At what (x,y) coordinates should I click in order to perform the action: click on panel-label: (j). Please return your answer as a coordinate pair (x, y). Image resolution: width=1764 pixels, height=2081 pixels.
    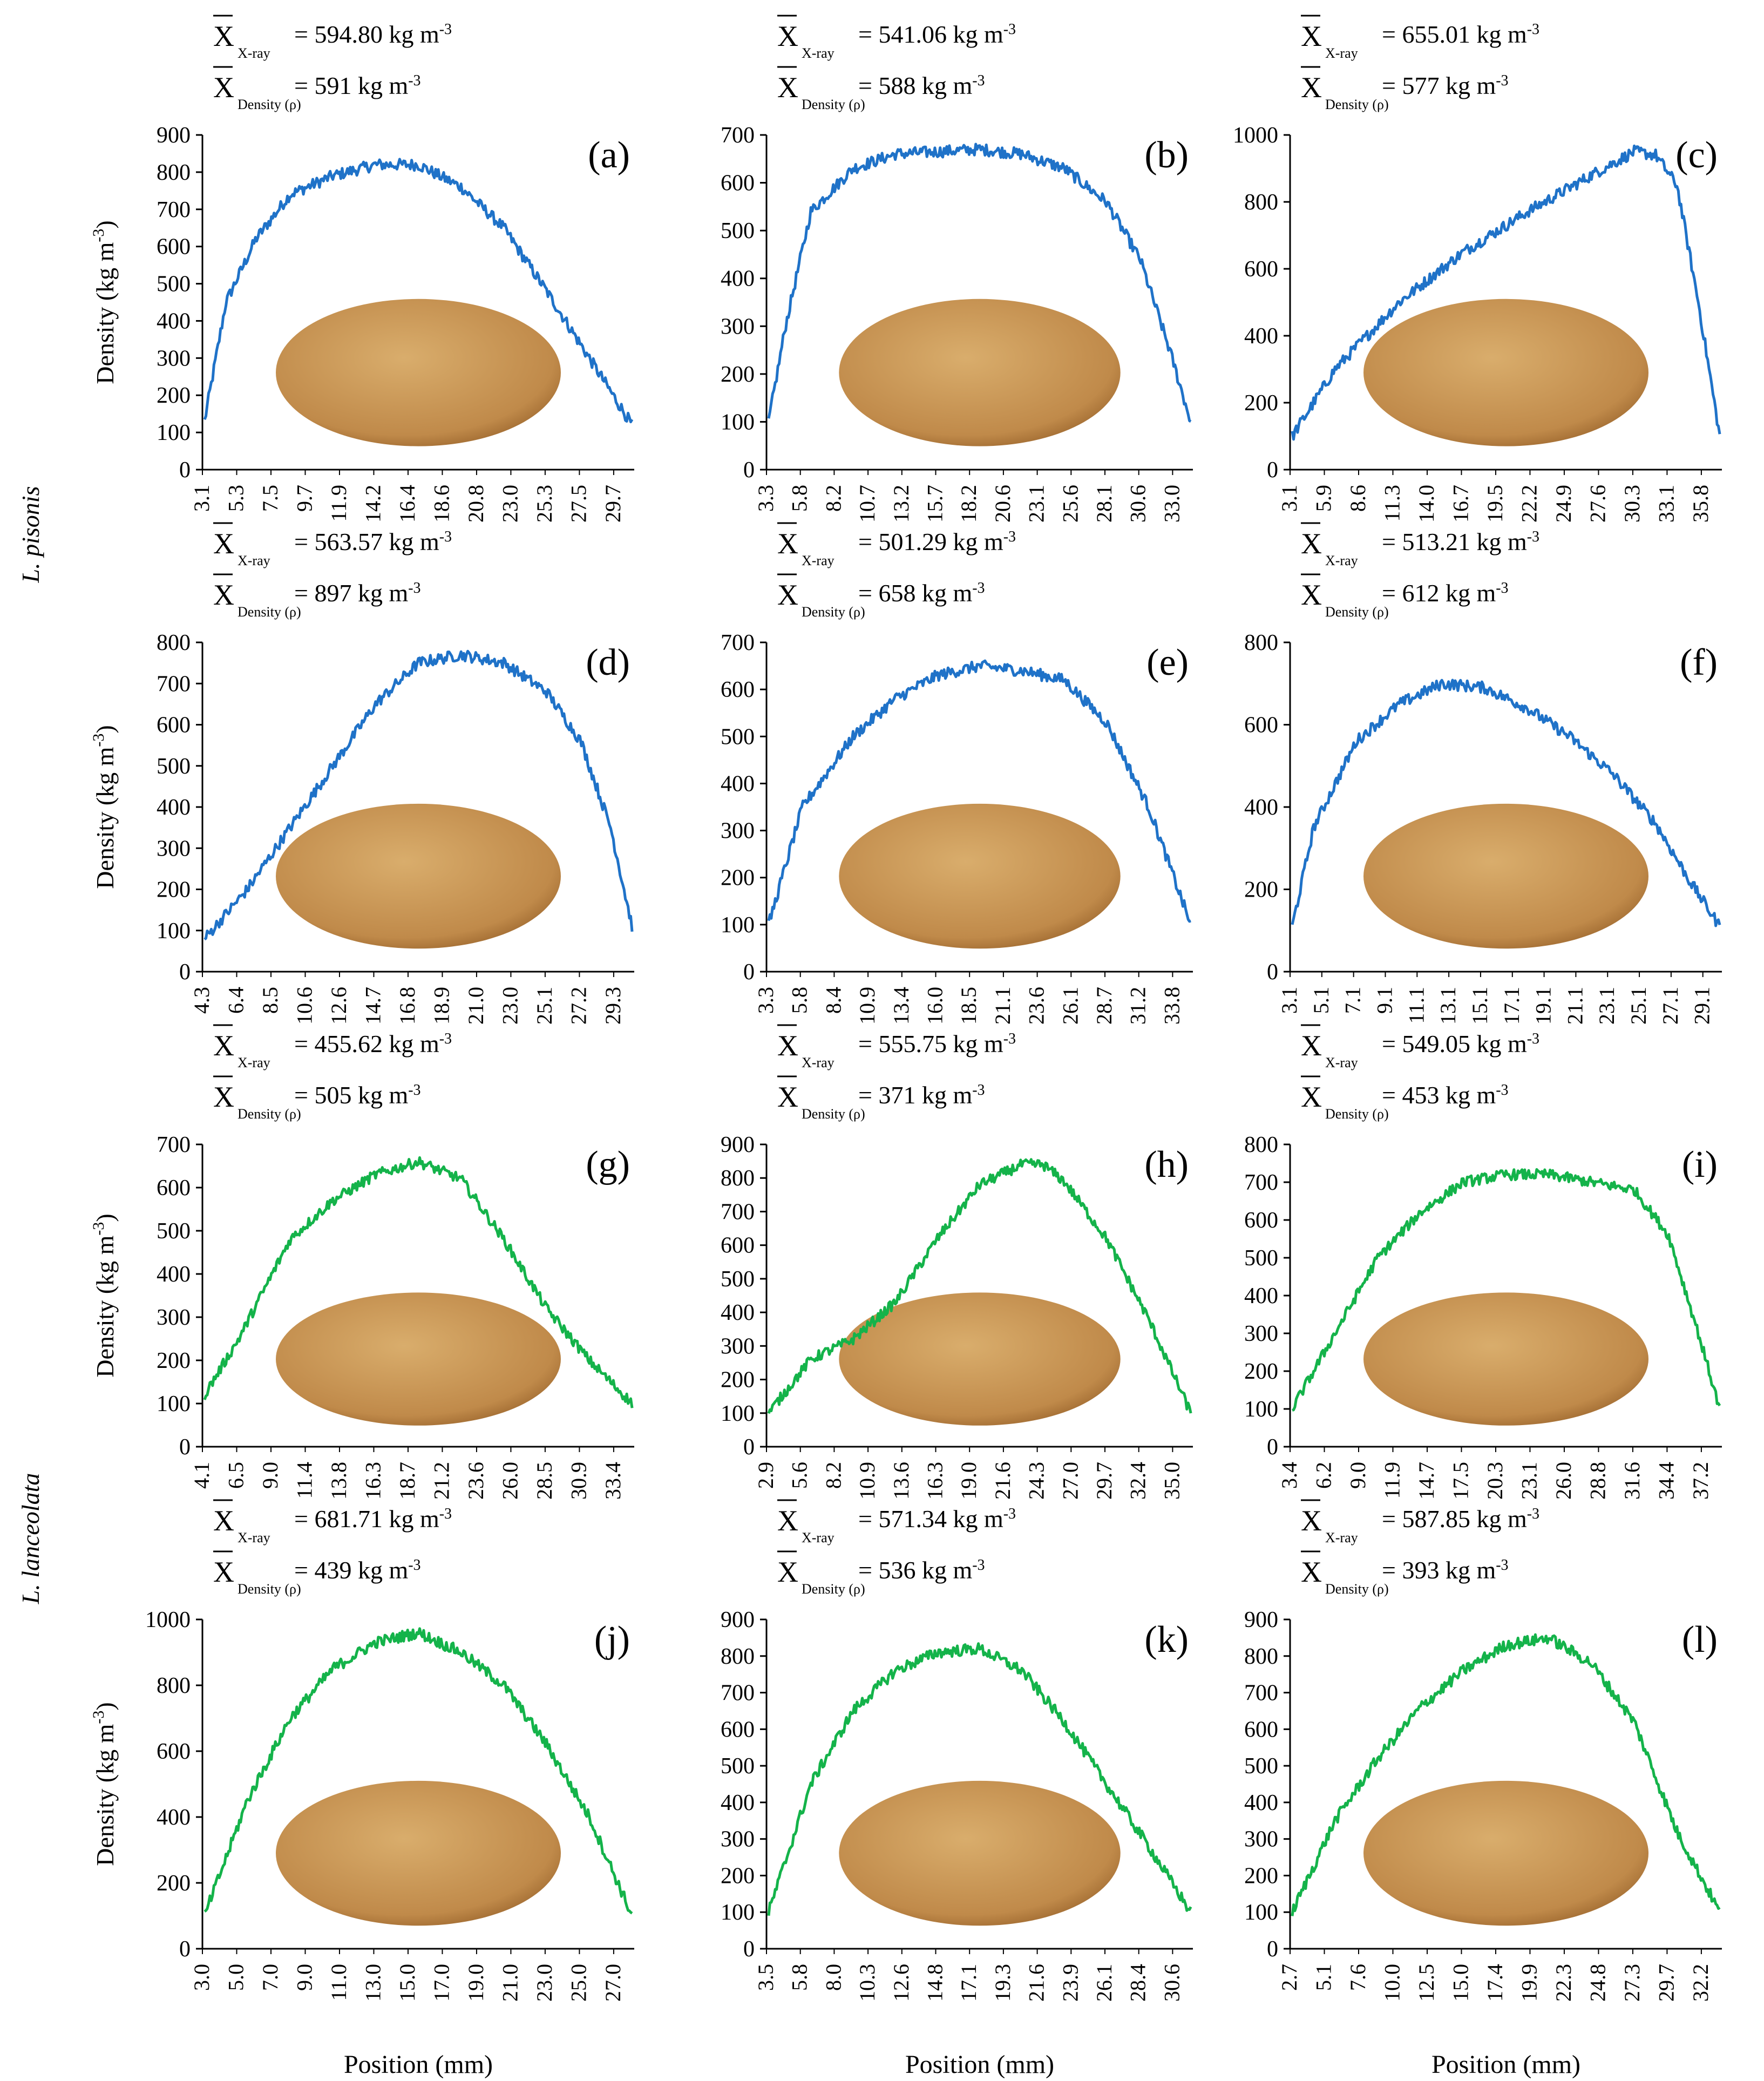
    Looking at the image, I should click on (612, 1639).